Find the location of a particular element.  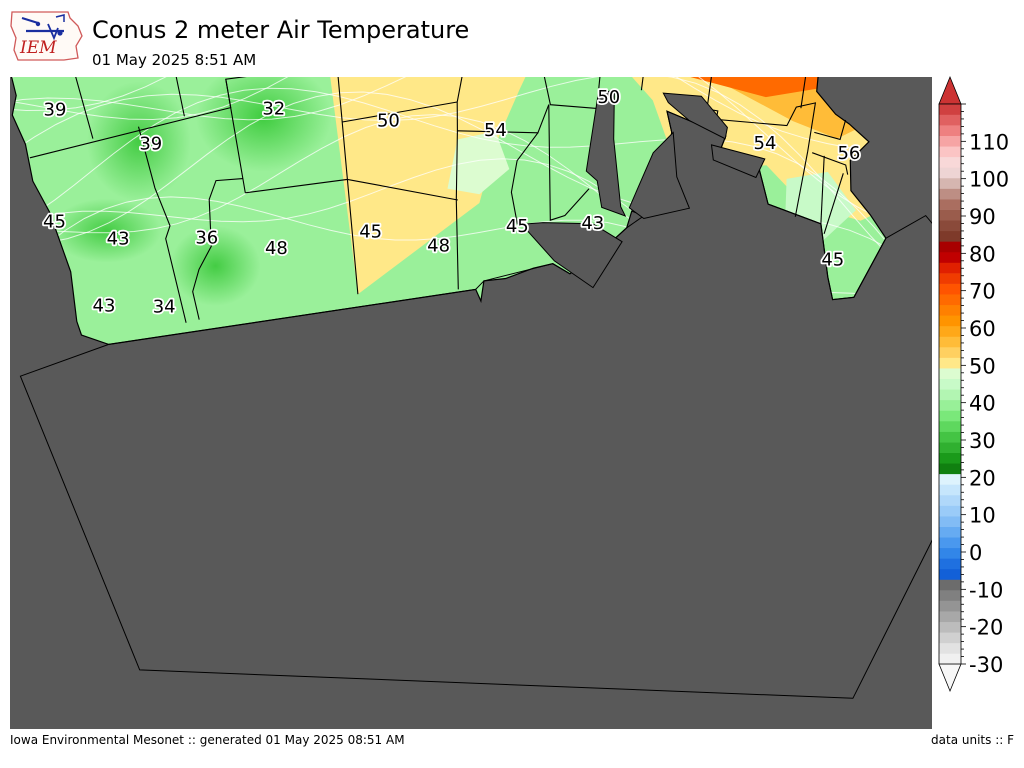

colorbar-swatches is located at coordinates (950, 384).